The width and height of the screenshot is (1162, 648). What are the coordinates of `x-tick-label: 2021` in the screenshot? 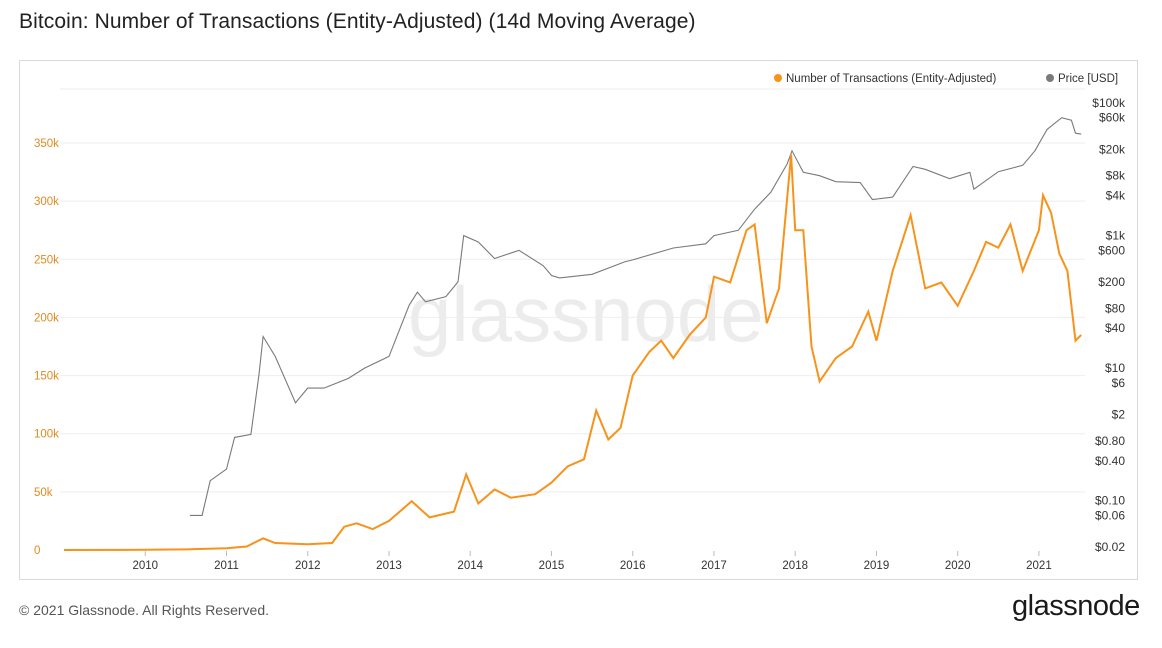 It's located at (1039, 566).